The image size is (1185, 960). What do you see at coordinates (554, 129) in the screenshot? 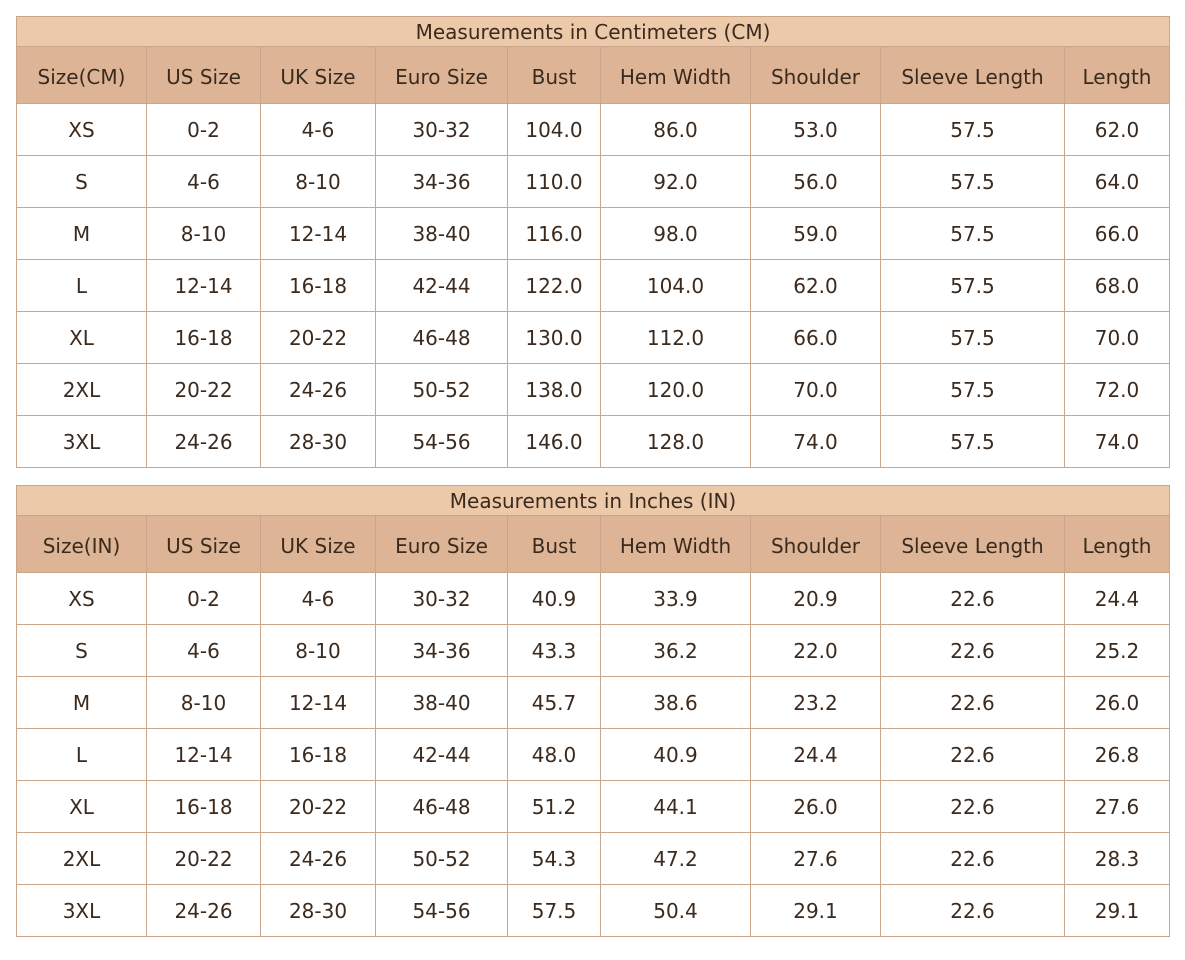
I see `table-cell: 104.0` at bounding box center [554, 129].